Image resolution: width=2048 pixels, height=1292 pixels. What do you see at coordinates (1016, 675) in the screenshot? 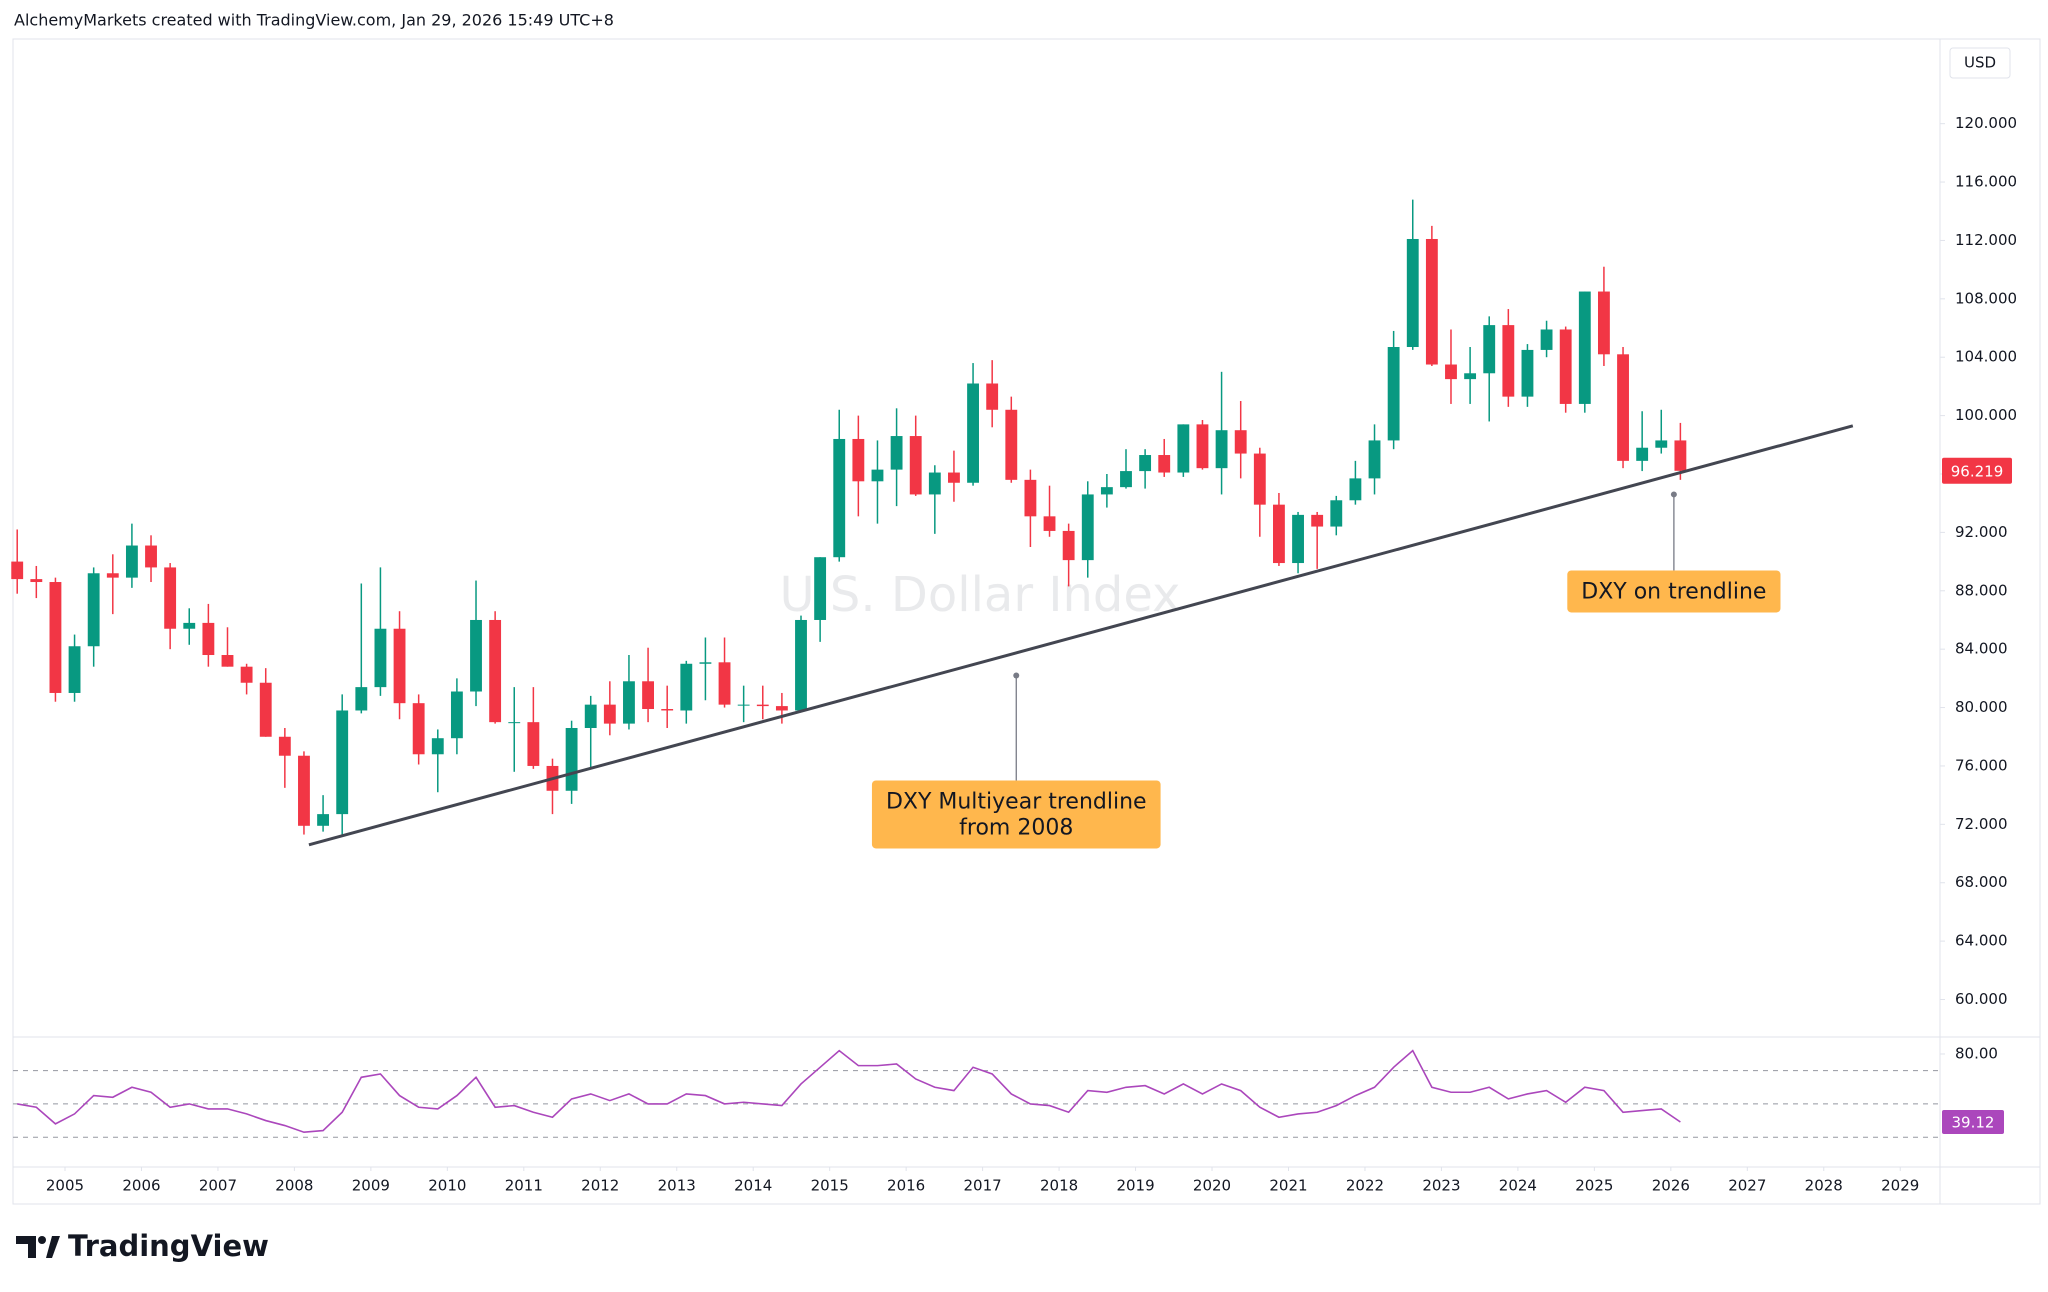
I see `annotation-anchor` at bounding box center [1016, 675].